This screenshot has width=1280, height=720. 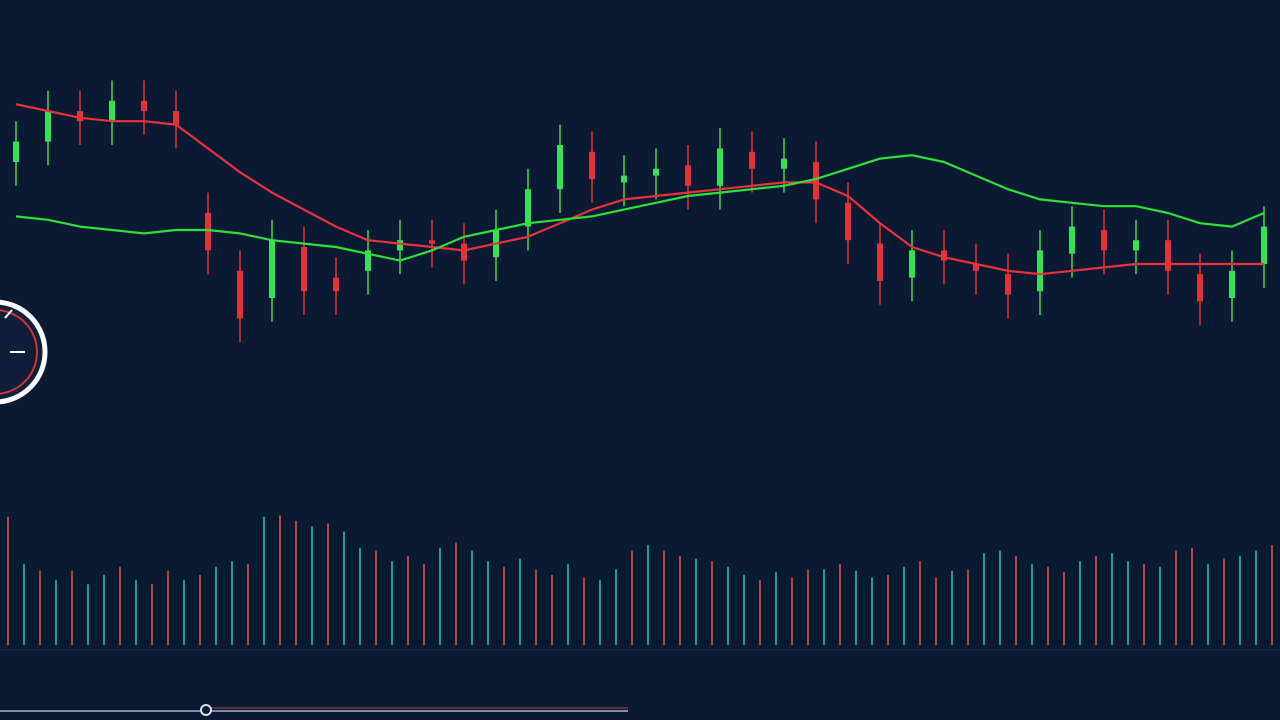 I want to click on gauge-tick, so click(x=8, y=314).